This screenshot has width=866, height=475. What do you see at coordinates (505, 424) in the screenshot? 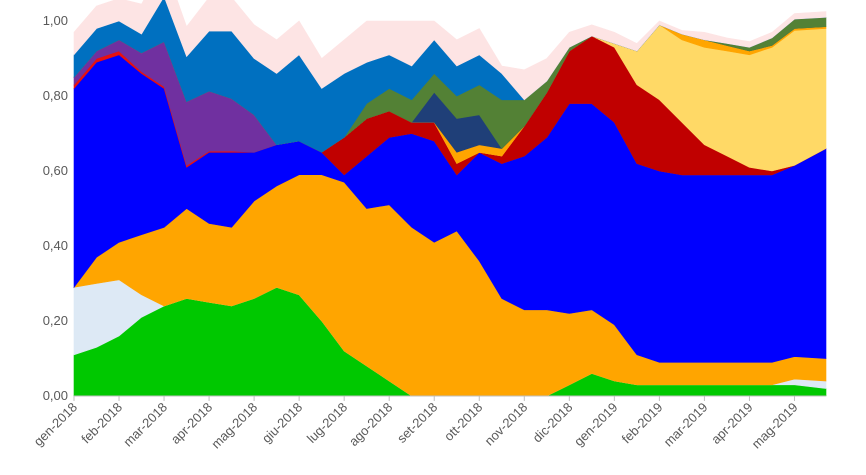
I see `x-tick-label: nov-2018` at bounding box center [505, 424].